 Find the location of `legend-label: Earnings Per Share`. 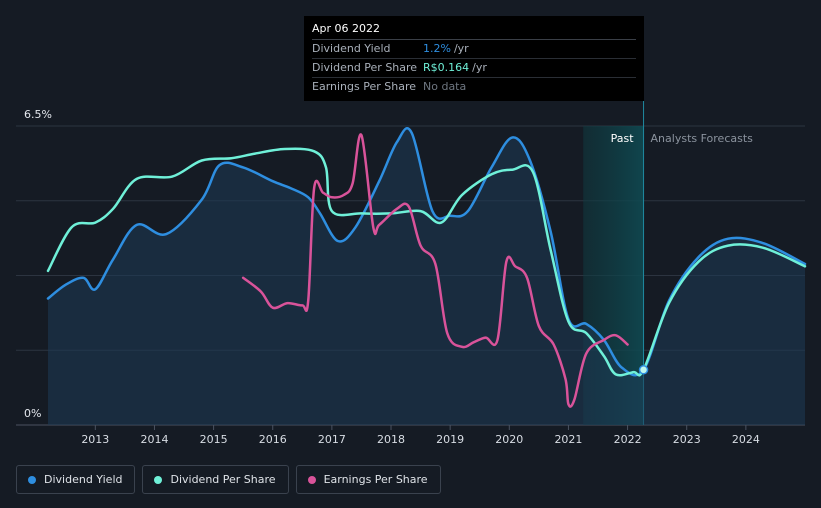

legend-label: Earnings Per Share is located at coordinates (375, 479).